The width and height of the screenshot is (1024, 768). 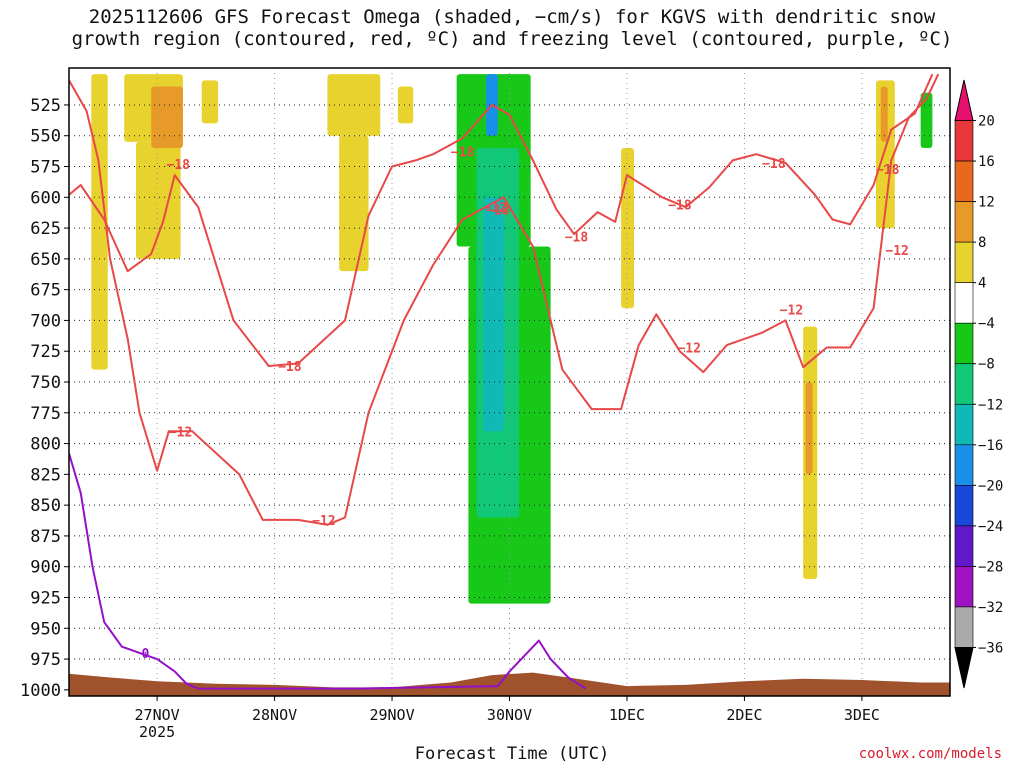 What do you see at coordinates (157, 732) in the screenshot?
I see `x-tick-sublabel-27NOV: 2025` at bounding box center [157, 732].